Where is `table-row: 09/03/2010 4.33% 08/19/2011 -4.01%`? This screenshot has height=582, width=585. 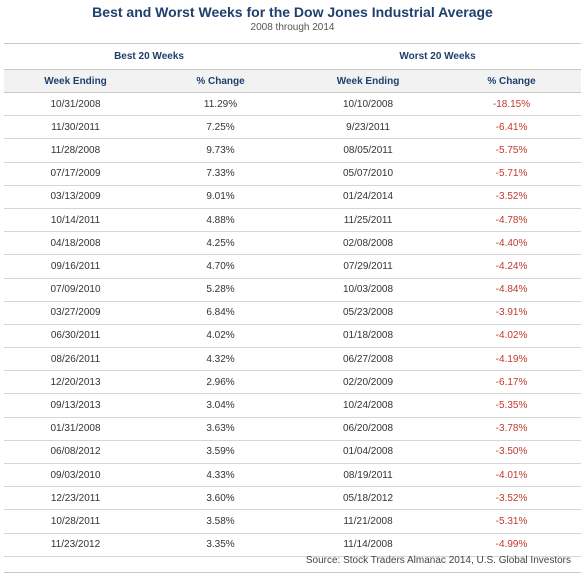
table-row: 09/03/2010 4.33% 08/19/2011 -4.01% is located at coordinates (293, 475).